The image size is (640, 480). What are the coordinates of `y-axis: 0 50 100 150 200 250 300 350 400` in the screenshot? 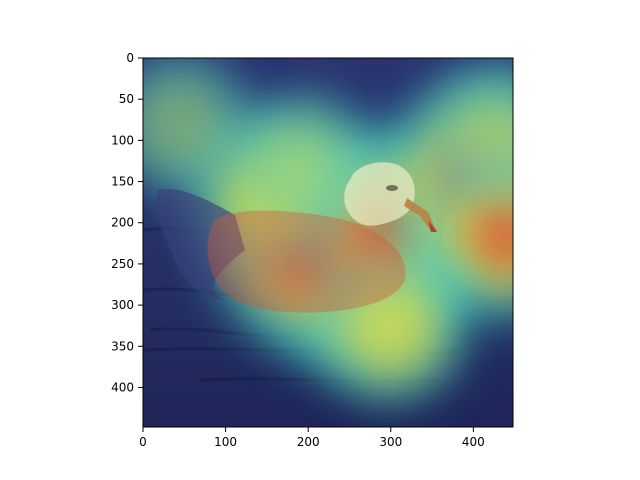 It's located at (127, 222).